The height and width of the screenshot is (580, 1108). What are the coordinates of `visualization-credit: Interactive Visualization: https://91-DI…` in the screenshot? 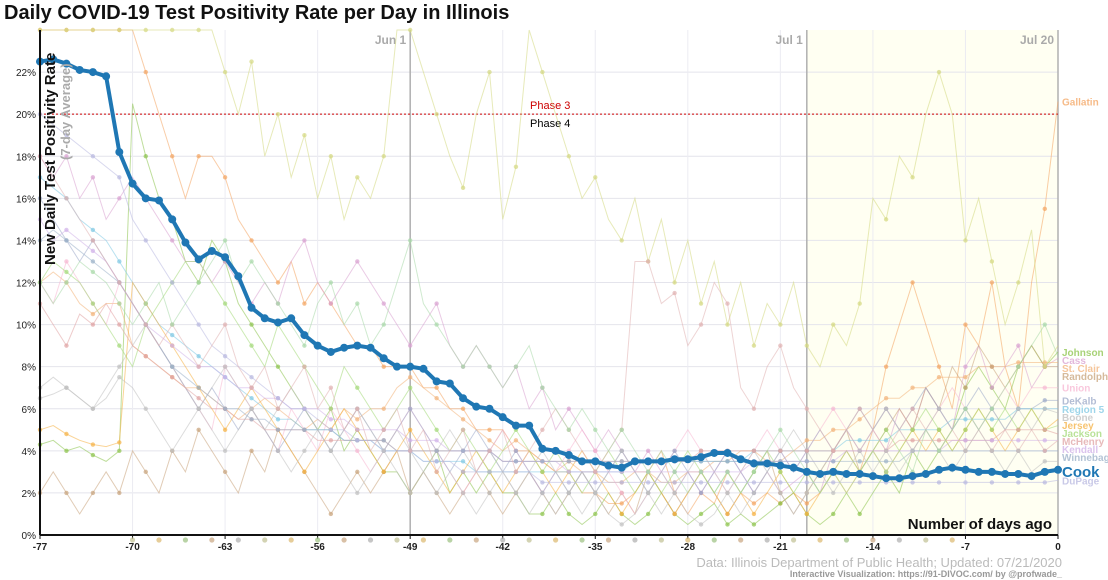 It's located at (925, 574).